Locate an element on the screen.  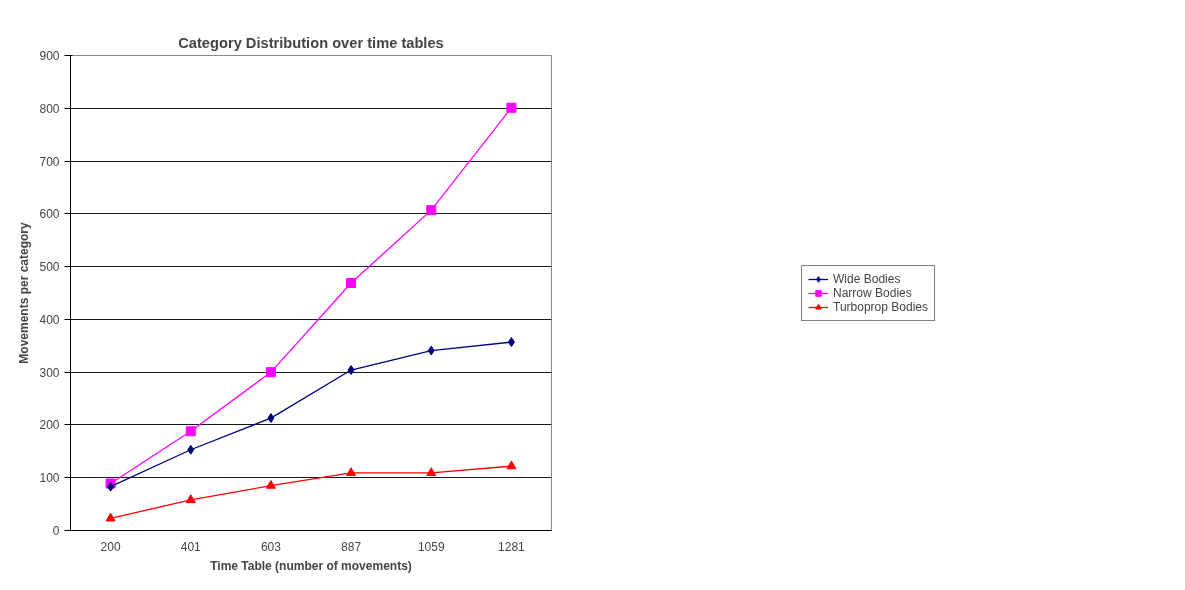
x-axis-title: Time Table (number of movements) is located at coordinates (311, 565).